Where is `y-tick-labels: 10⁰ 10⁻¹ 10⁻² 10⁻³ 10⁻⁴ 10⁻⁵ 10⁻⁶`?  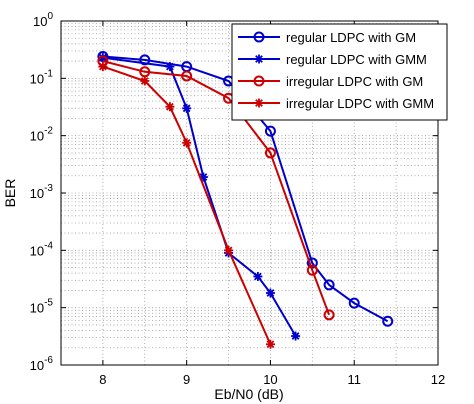 y-tick-labels: 10⁰ 10⁻¹ 10⁻² 10⁻³ 10⁻⁴ 10⁻⁵ 10⁻⁶ is located at coordinates (42, 192).